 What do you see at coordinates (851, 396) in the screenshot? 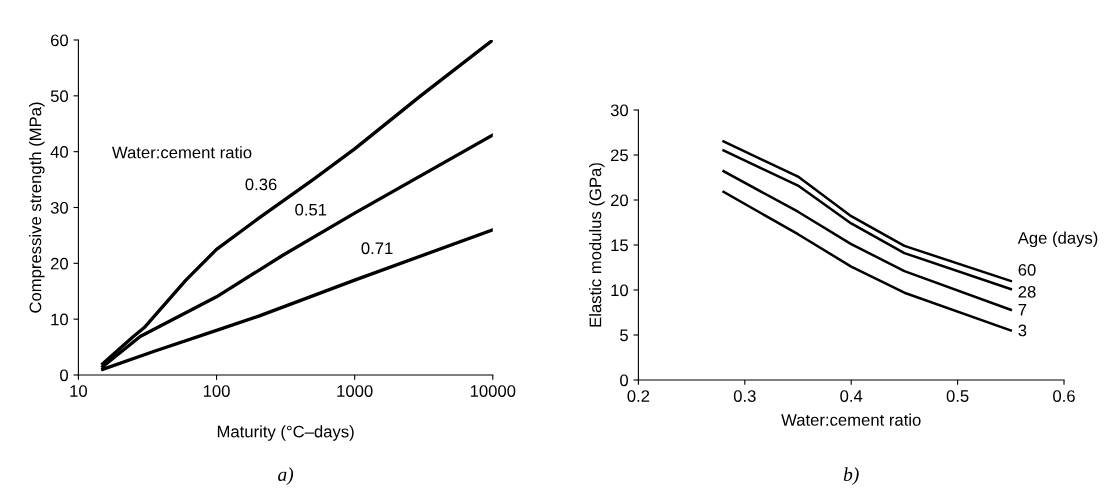
I see `x-tick-label: 0.4` at bounding box center [851, 396].